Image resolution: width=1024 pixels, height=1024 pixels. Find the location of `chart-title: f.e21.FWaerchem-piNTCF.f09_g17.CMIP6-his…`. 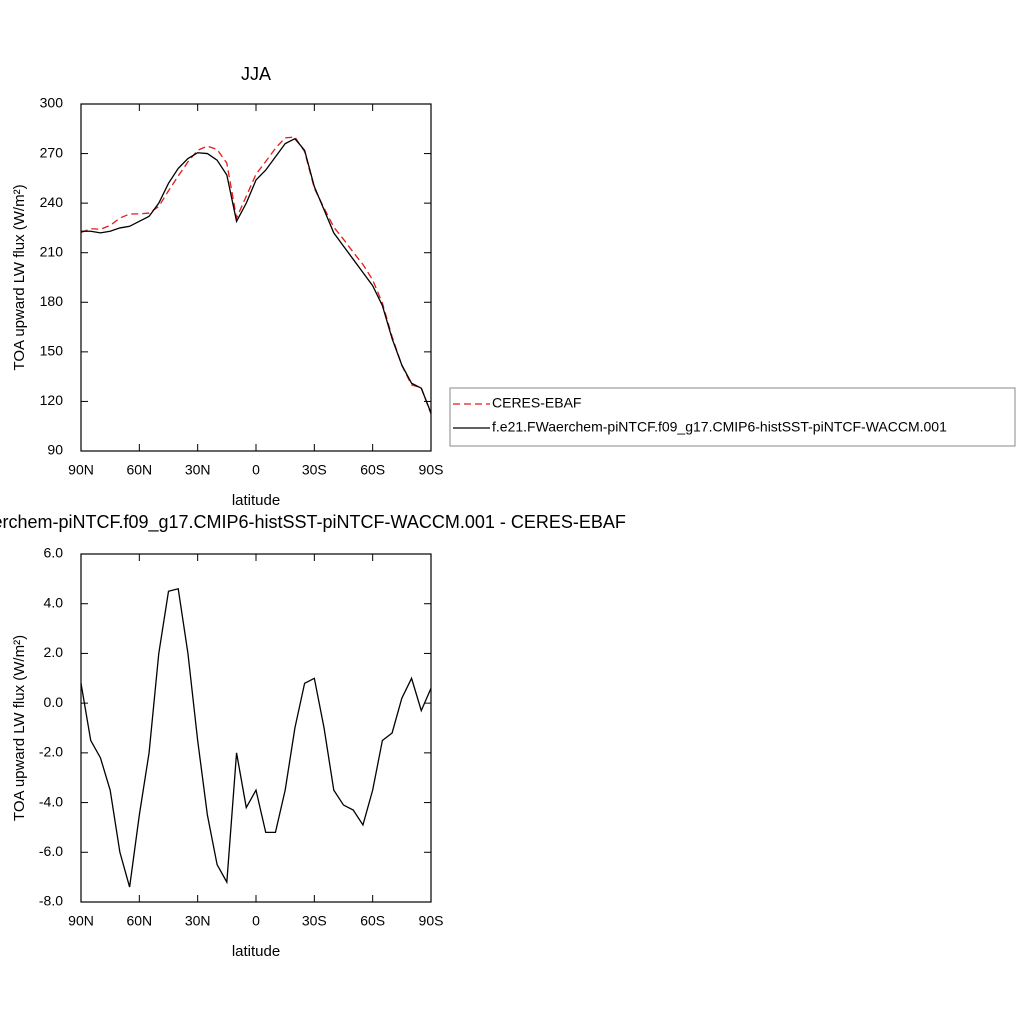

chart-title: f.e21.FWaerchem-piNTCF.f09_g17.CMIP6-his… is located at coordinates (313, 522).